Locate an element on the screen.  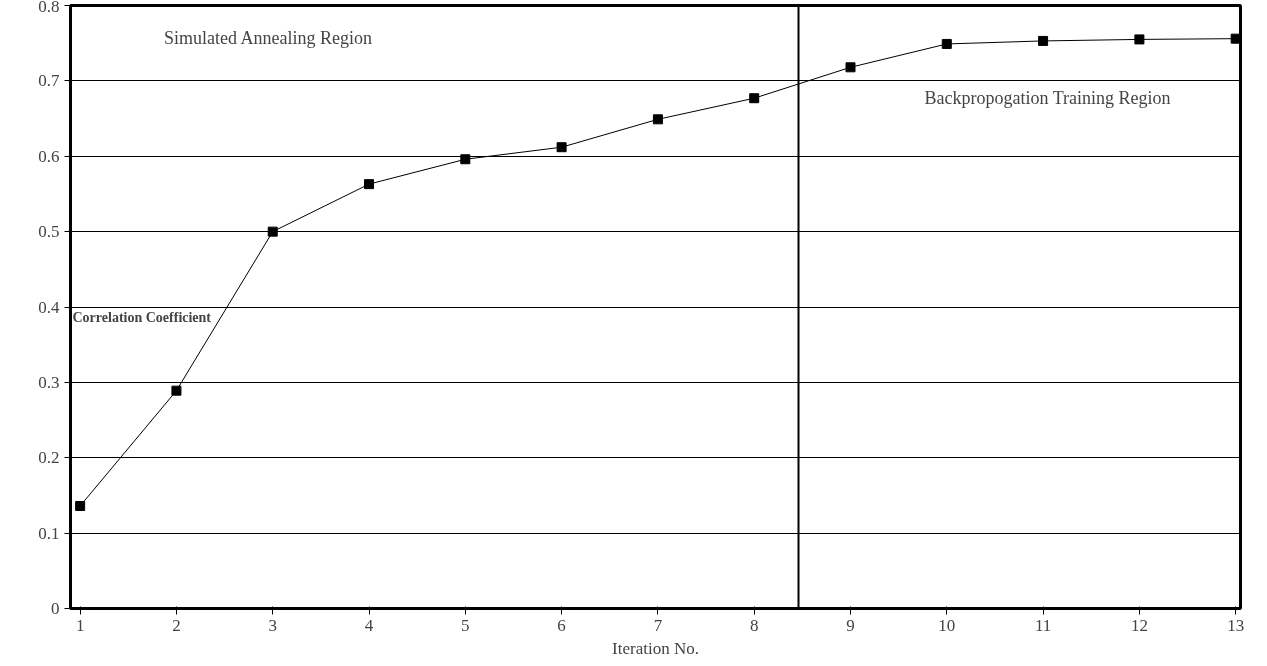
x-tick-label: 1 is located at coordinates (80, 625).